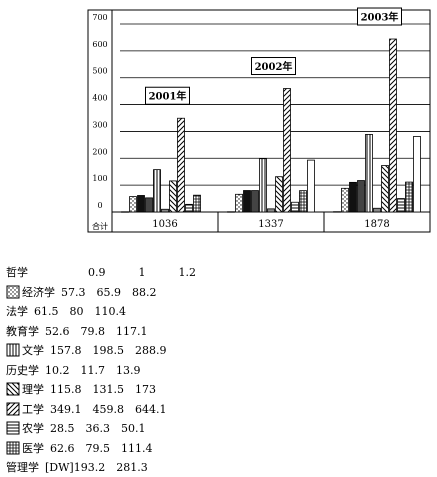 This screenshot has width=437, height=477. Describe the element at coordinates (108, 350) in the screenshot. I see `legend-values: 157.8 198.5 288.9` at that location.